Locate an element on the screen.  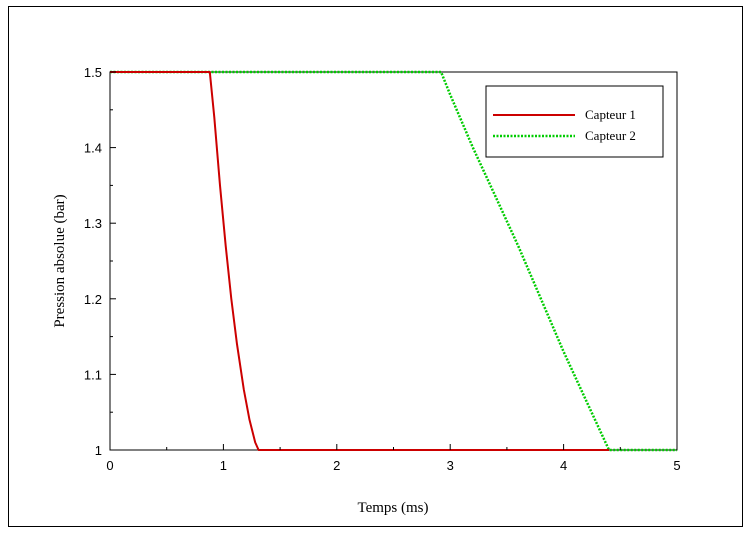
y-axis-ticks: 1 1.1 1.2 1.3 1.4 1.5 is located at coordinates (100, 261).